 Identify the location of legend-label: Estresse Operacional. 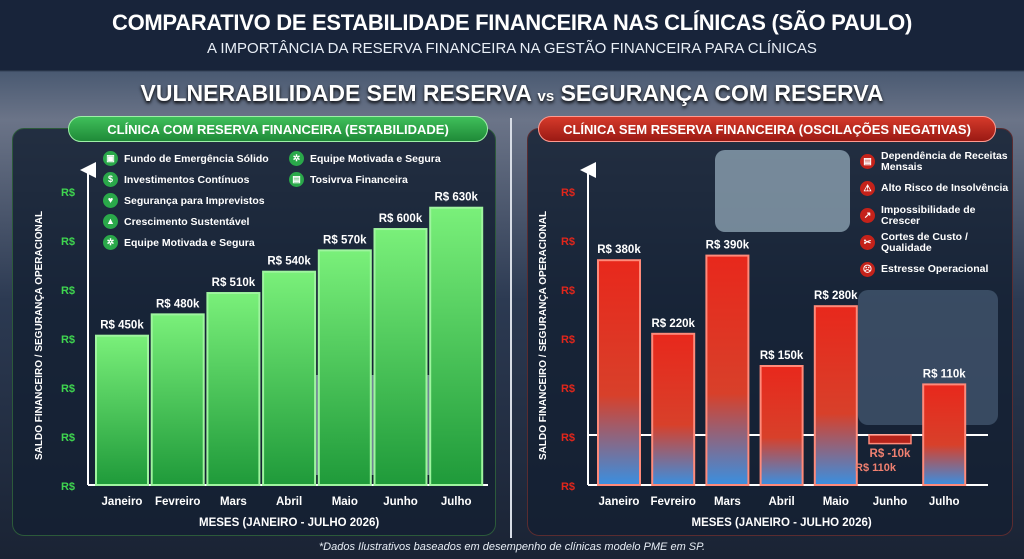
(935, 269).